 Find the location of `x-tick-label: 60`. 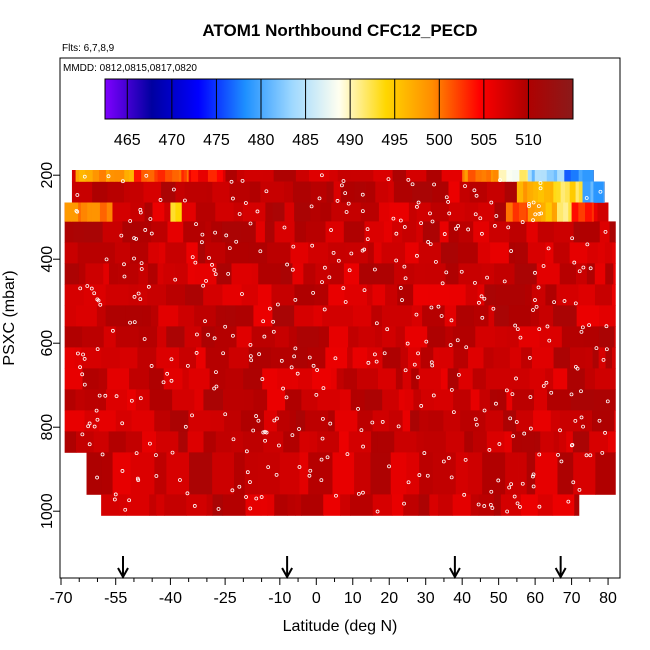

x-tick-label: 60 is located at coordinates (535, 598).